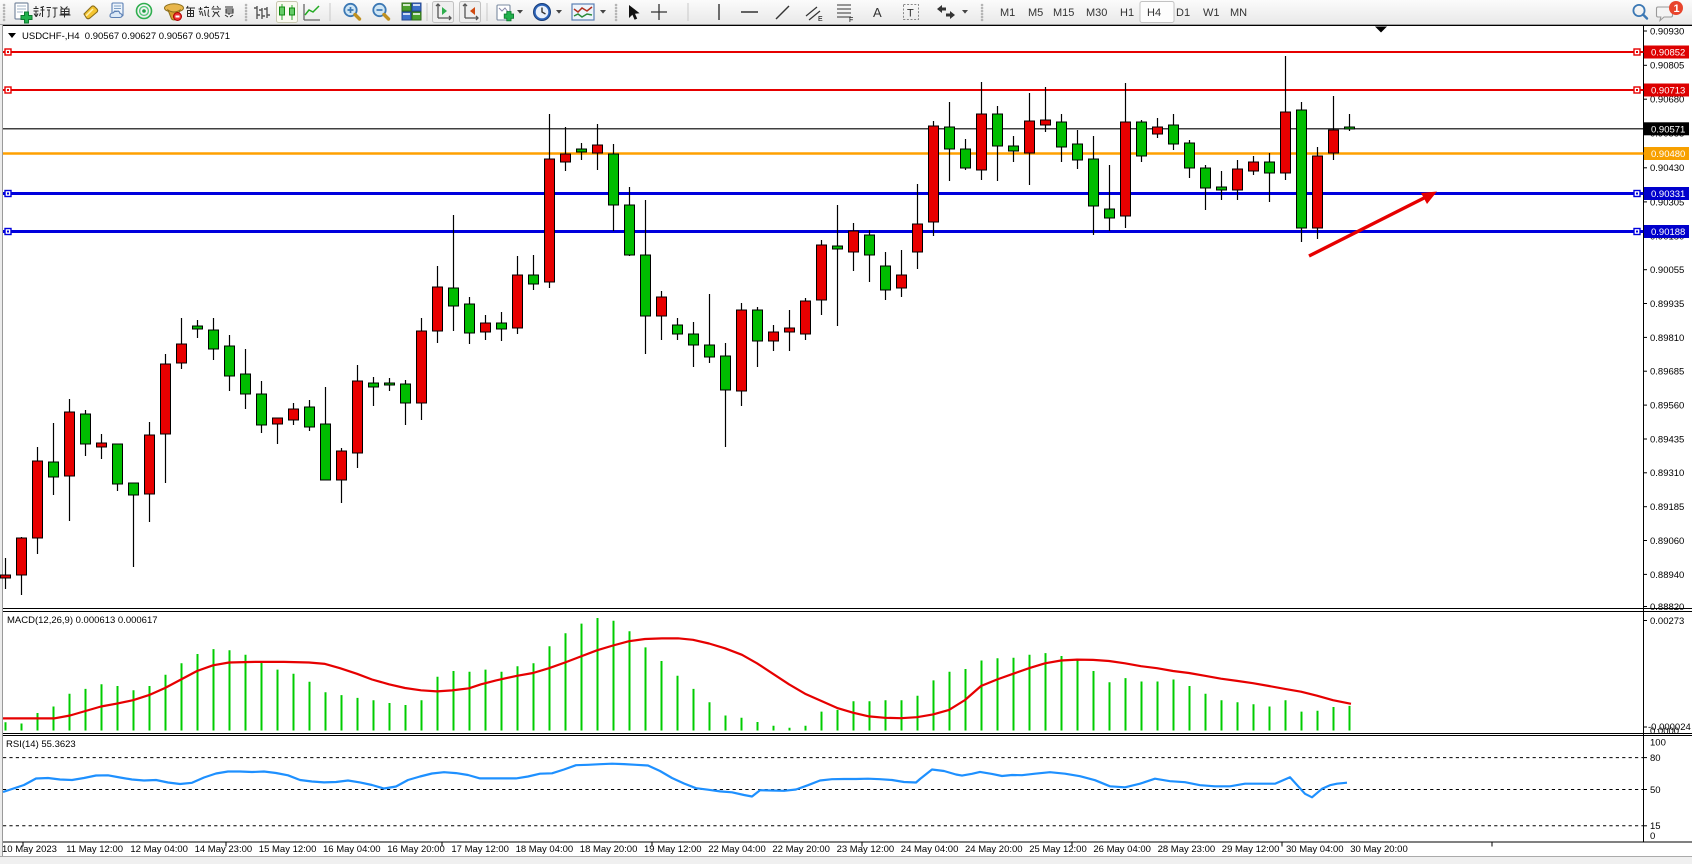 This screenshot has width=1692, height=864. I want to click on svg-text: 10 May 2023, so click(29, 849).